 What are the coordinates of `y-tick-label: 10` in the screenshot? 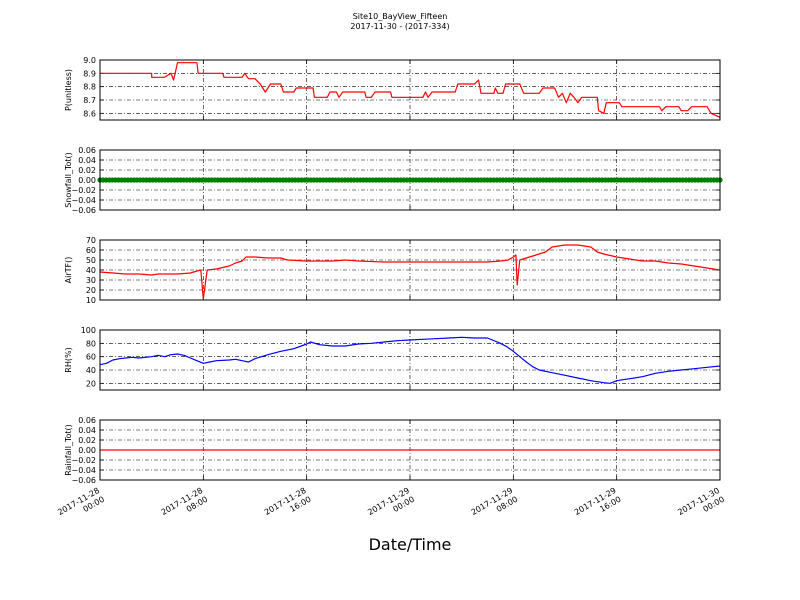 It's located at (91, 300).